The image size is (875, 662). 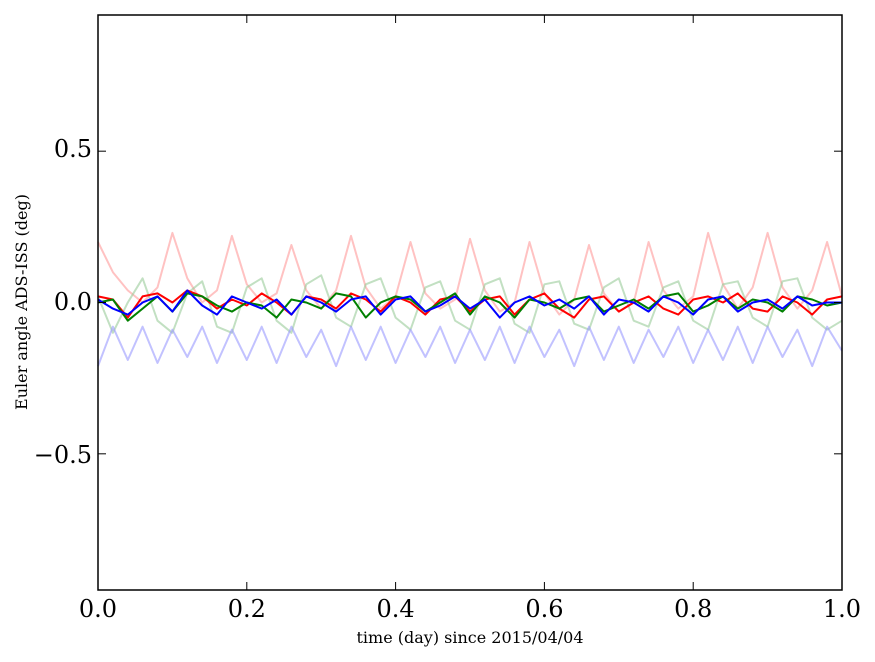 I want to click on x-tick-label: 0.6, so click(x=544, y=609).